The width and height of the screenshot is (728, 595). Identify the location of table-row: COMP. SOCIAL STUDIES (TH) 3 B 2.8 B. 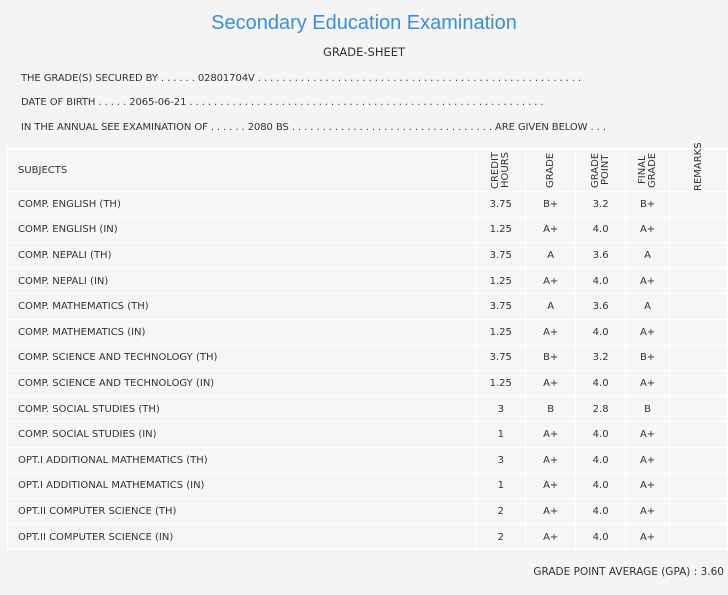
(367, 409).